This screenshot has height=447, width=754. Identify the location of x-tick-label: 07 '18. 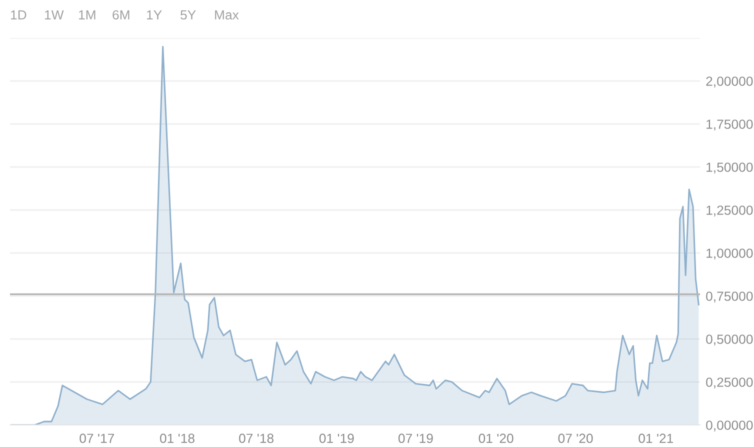
(256, 439).